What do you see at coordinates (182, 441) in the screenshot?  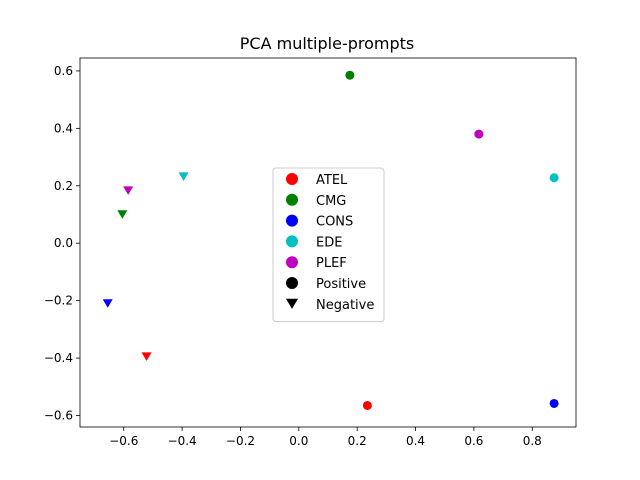 I see `x-tick-label: −0.4` at bounding box center [182, 441].